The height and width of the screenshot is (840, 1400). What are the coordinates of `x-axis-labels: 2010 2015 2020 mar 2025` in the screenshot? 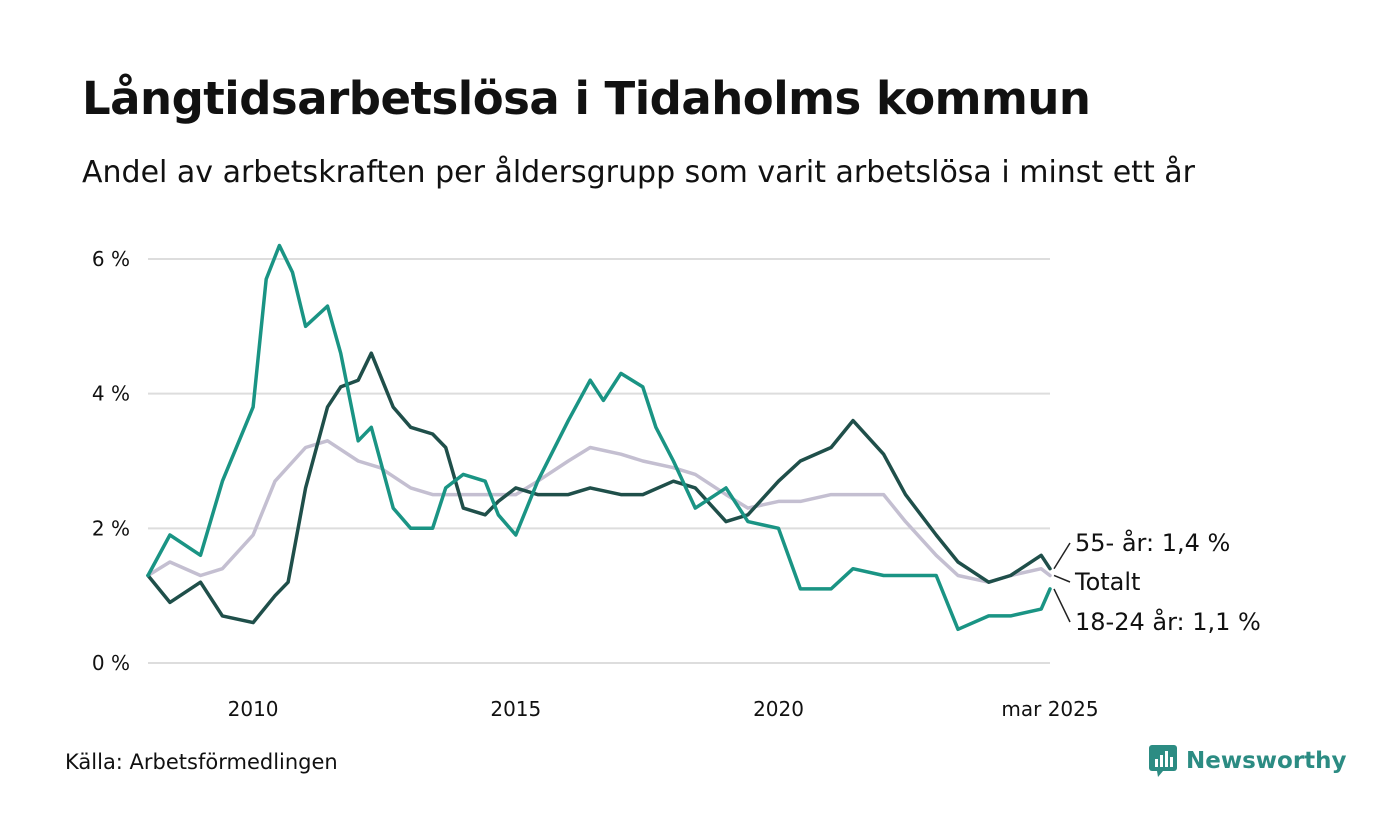 It's located at (663, 709).